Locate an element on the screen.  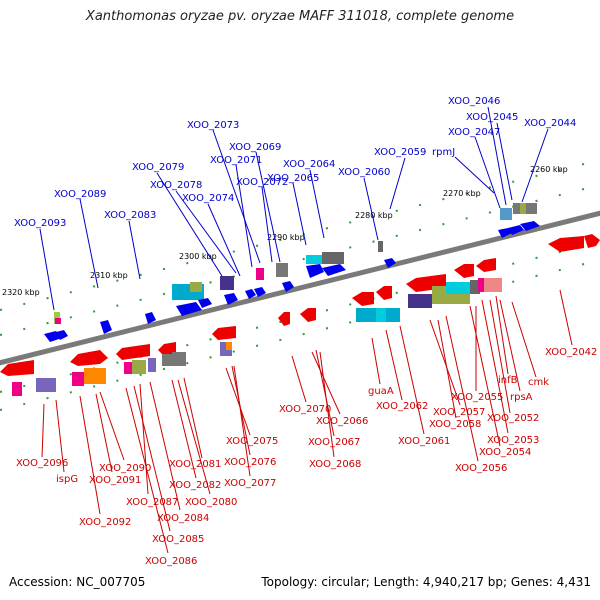
gene-label: XOO_2079 is located at coordinates (158, 167).